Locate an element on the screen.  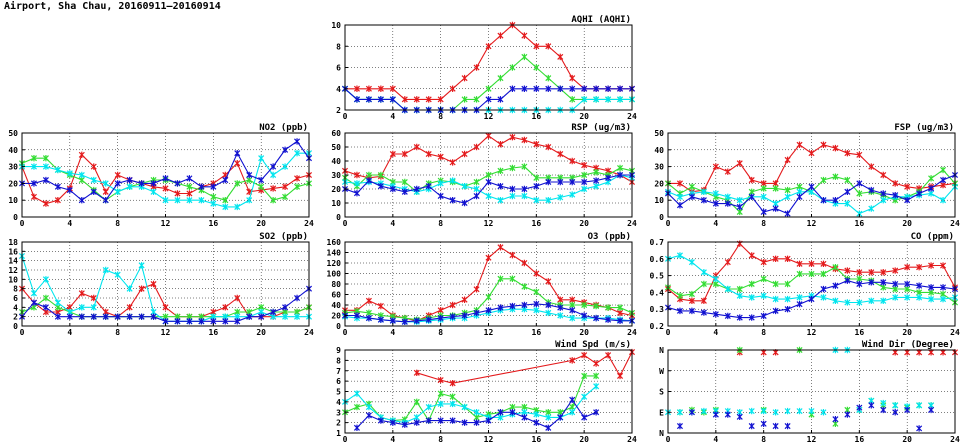
x-tick-label: 16 is located at coordinates (214, 332).